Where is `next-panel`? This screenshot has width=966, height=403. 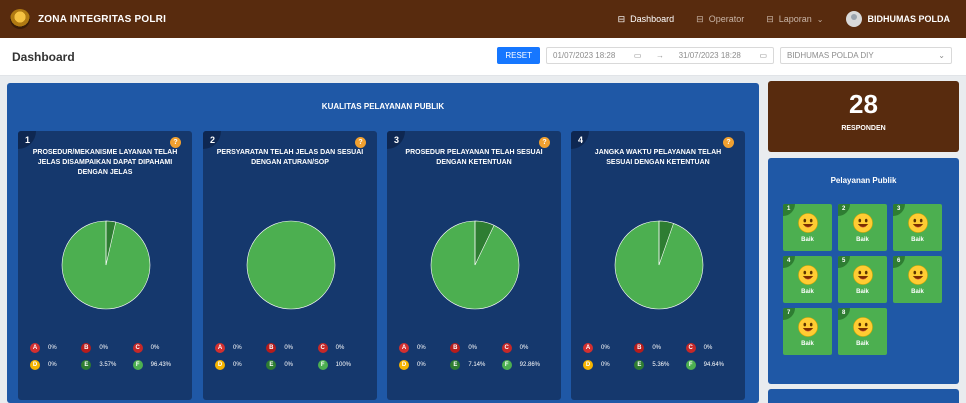 next-panel is located at coordinates (863, 396).